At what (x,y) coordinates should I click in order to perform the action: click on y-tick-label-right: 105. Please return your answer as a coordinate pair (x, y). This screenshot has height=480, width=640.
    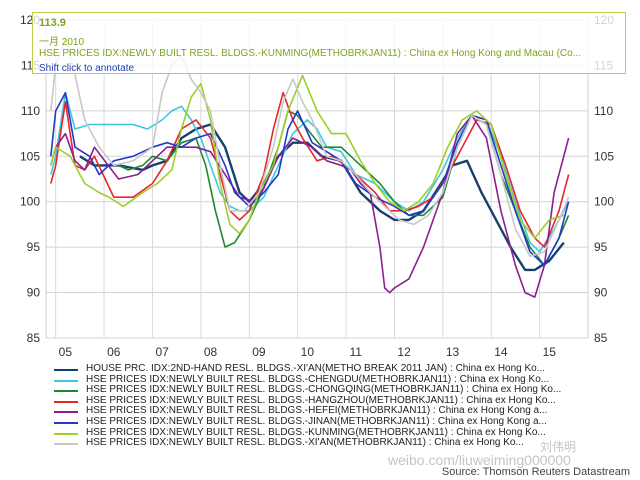
    Looking at the image, I should click on (604, 156).